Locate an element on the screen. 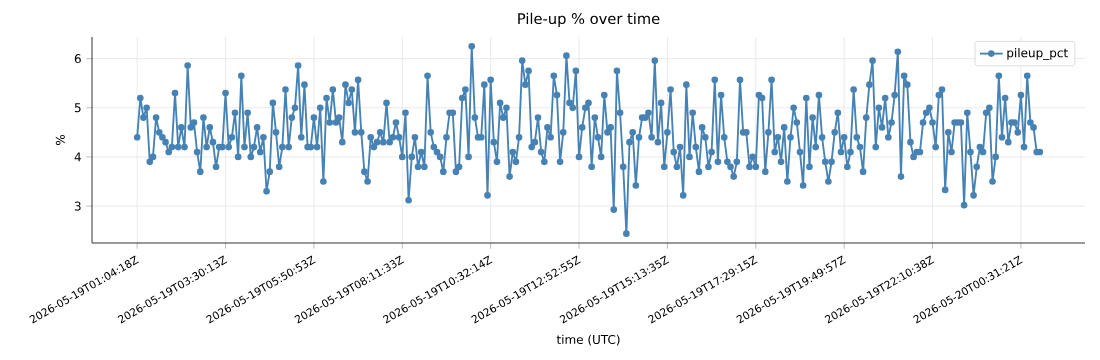  y-tick-label: 4 is located at coordinates (77, 157).